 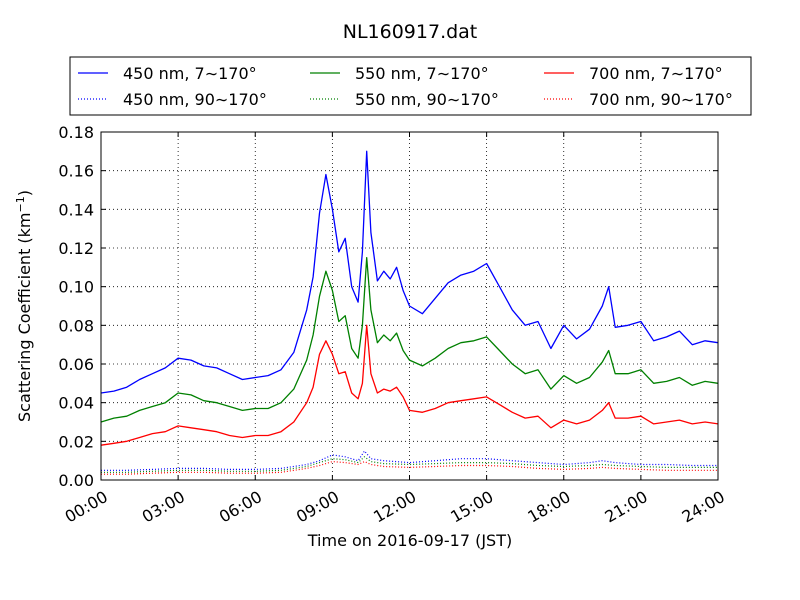 What do you see at coordinates (24, 193) in the screenshot?
I see `y-axis-label-close: )` at bounding box center [24, 193].